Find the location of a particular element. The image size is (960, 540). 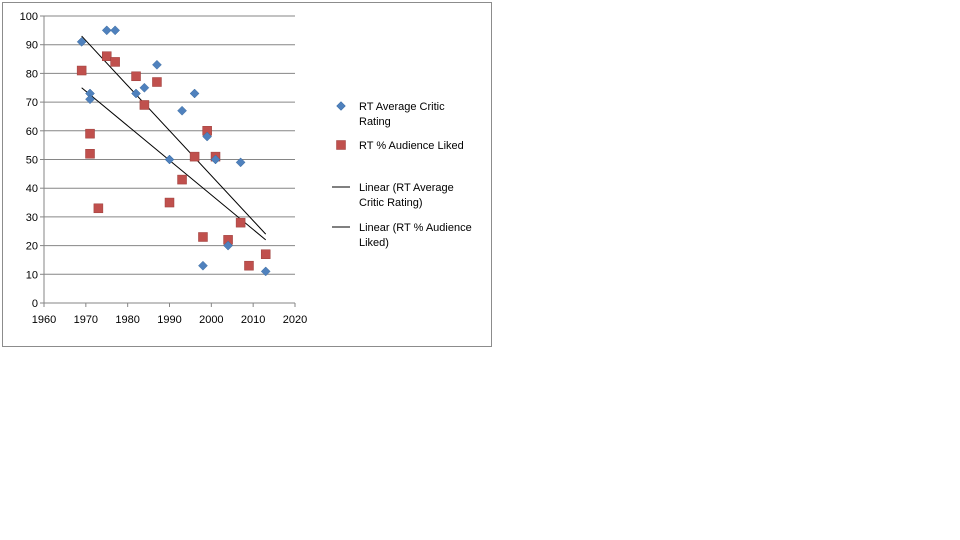

gridlines is located at coordinates (169, 145).